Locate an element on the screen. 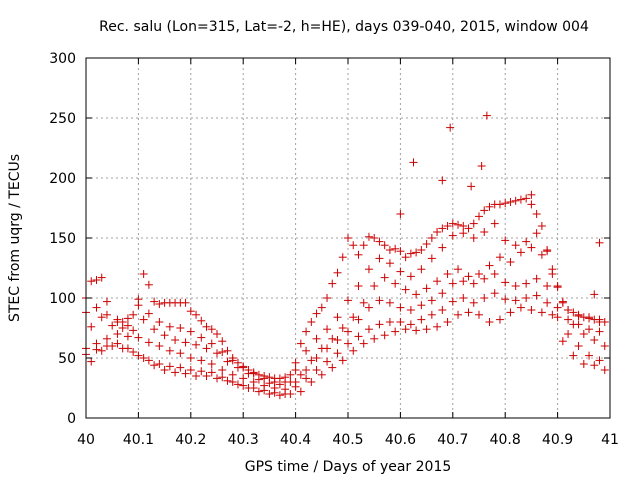 The width and height of the screenshot is (640, 480). y-tick-label: 50 is located at coordinates (67, 359).